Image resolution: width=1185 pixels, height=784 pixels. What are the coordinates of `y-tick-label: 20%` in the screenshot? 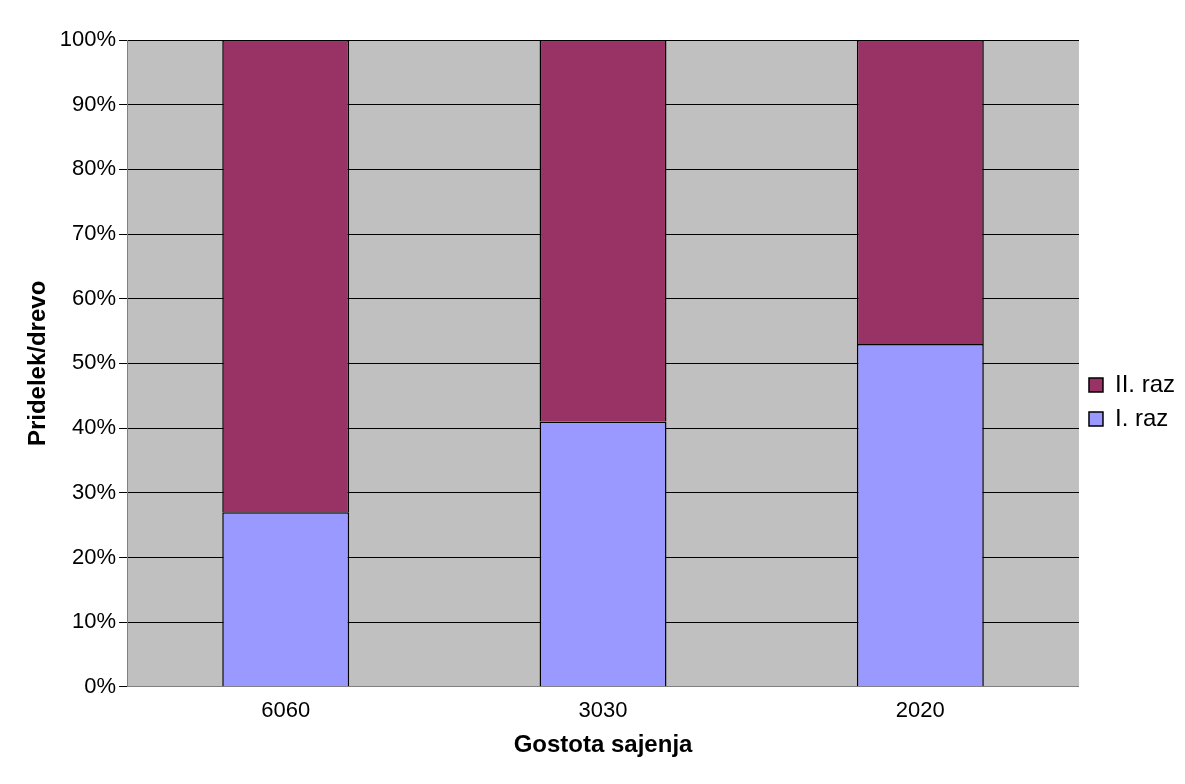 It's located at (94, 556).